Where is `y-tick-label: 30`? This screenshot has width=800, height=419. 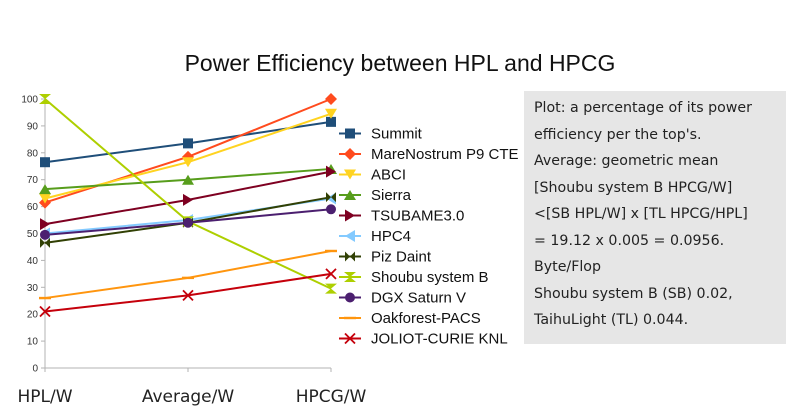 y-tick-label: 30 is located at coordinates (33, 288).